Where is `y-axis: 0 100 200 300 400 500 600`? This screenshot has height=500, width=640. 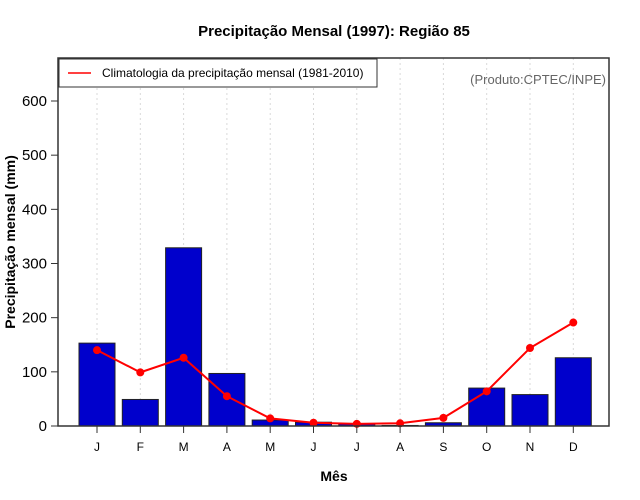 y-axis: 0 100 200 300 400 500 600 is located at coordinates (40, 264).